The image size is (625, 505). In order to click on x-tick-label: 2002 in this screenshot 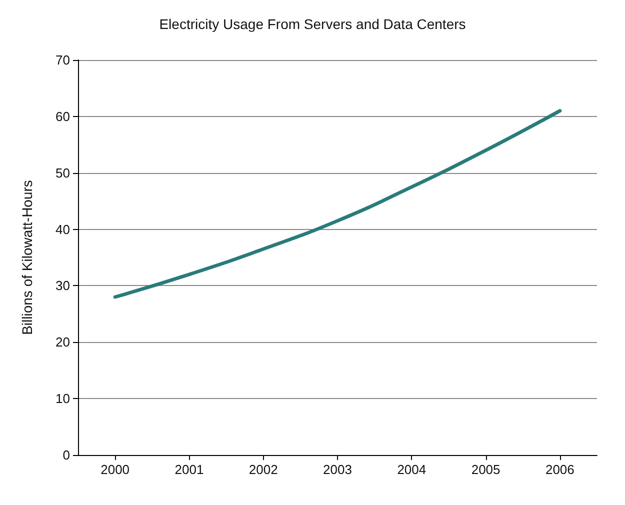, I will do `click(263, 469)`.